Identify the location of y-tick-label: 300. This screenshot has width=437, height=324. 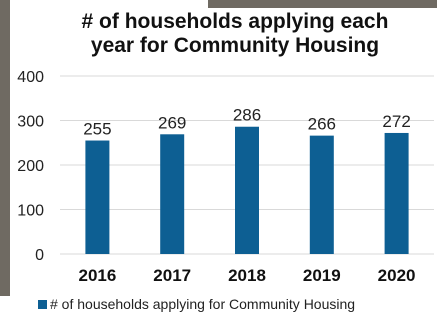
(30, 122).